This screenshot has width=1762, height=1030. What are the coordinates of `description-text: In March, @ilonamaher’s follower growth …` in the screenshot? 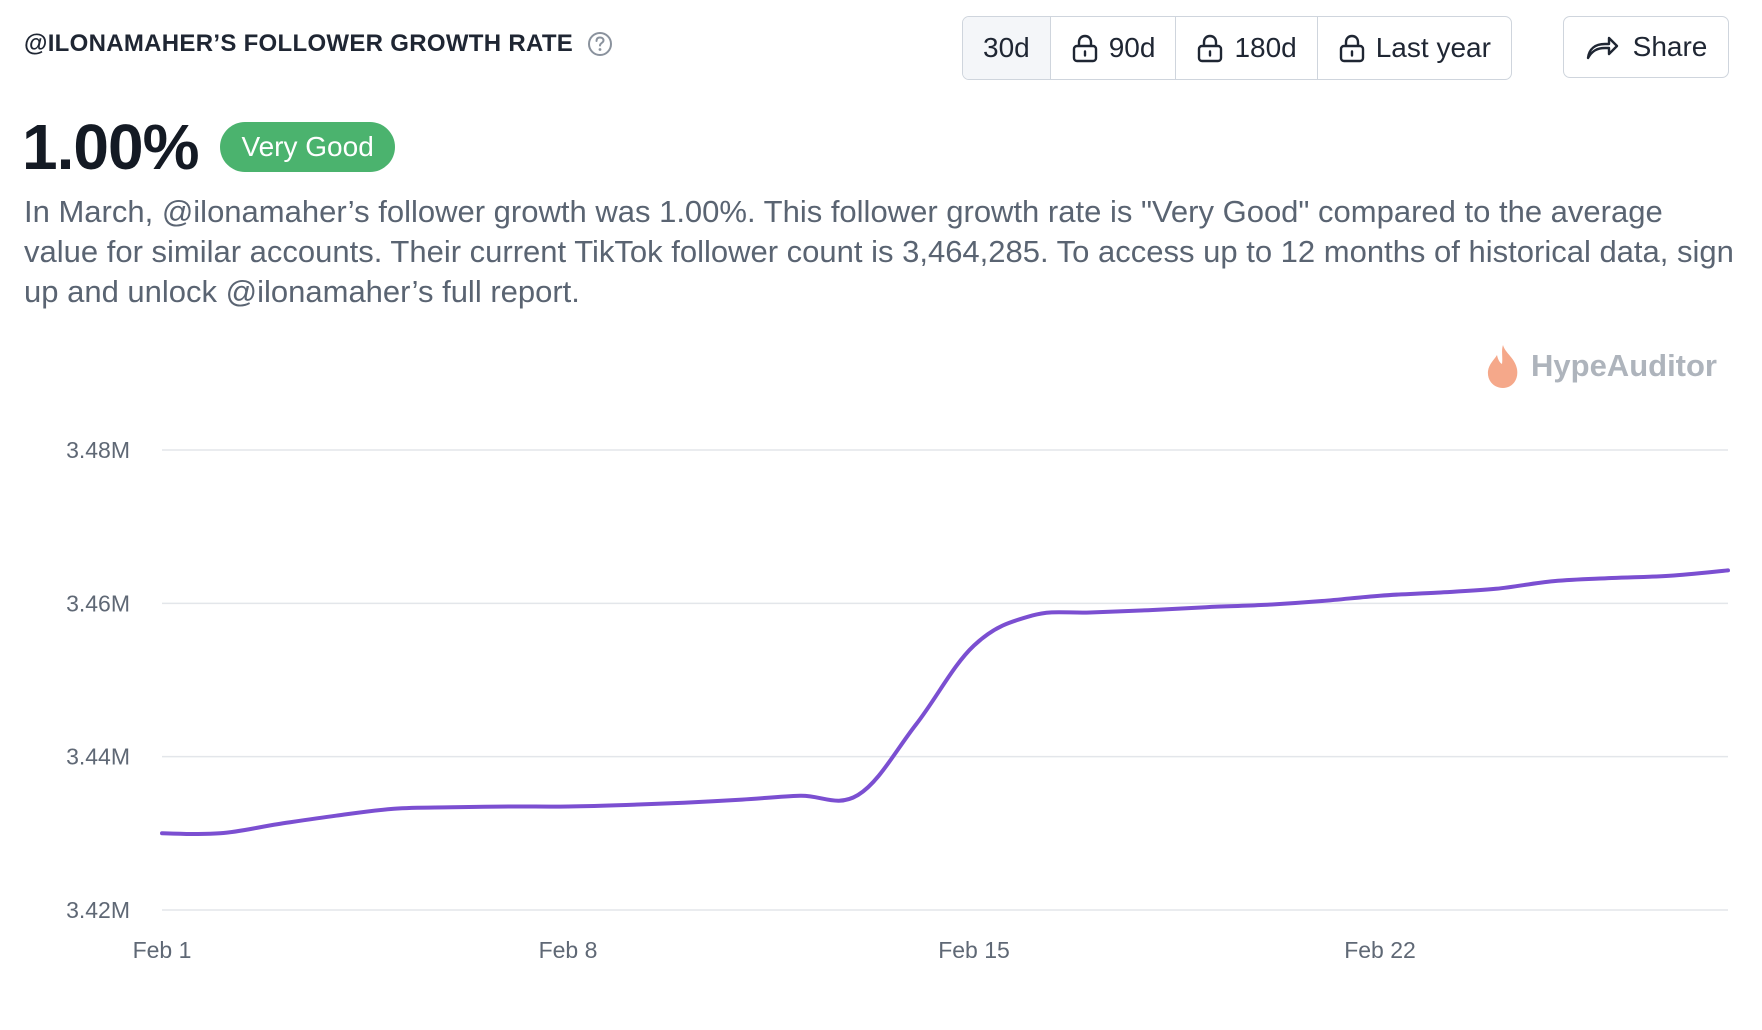 It's located at (879, 251).